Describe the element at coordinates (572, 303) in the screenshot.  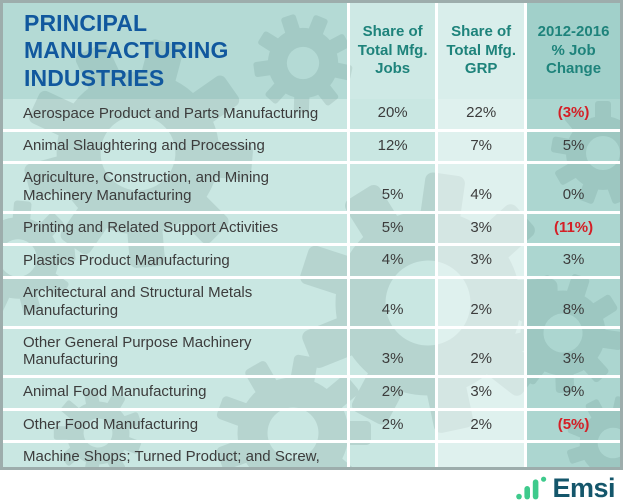
I see `job-change-value: 8%` at that location.